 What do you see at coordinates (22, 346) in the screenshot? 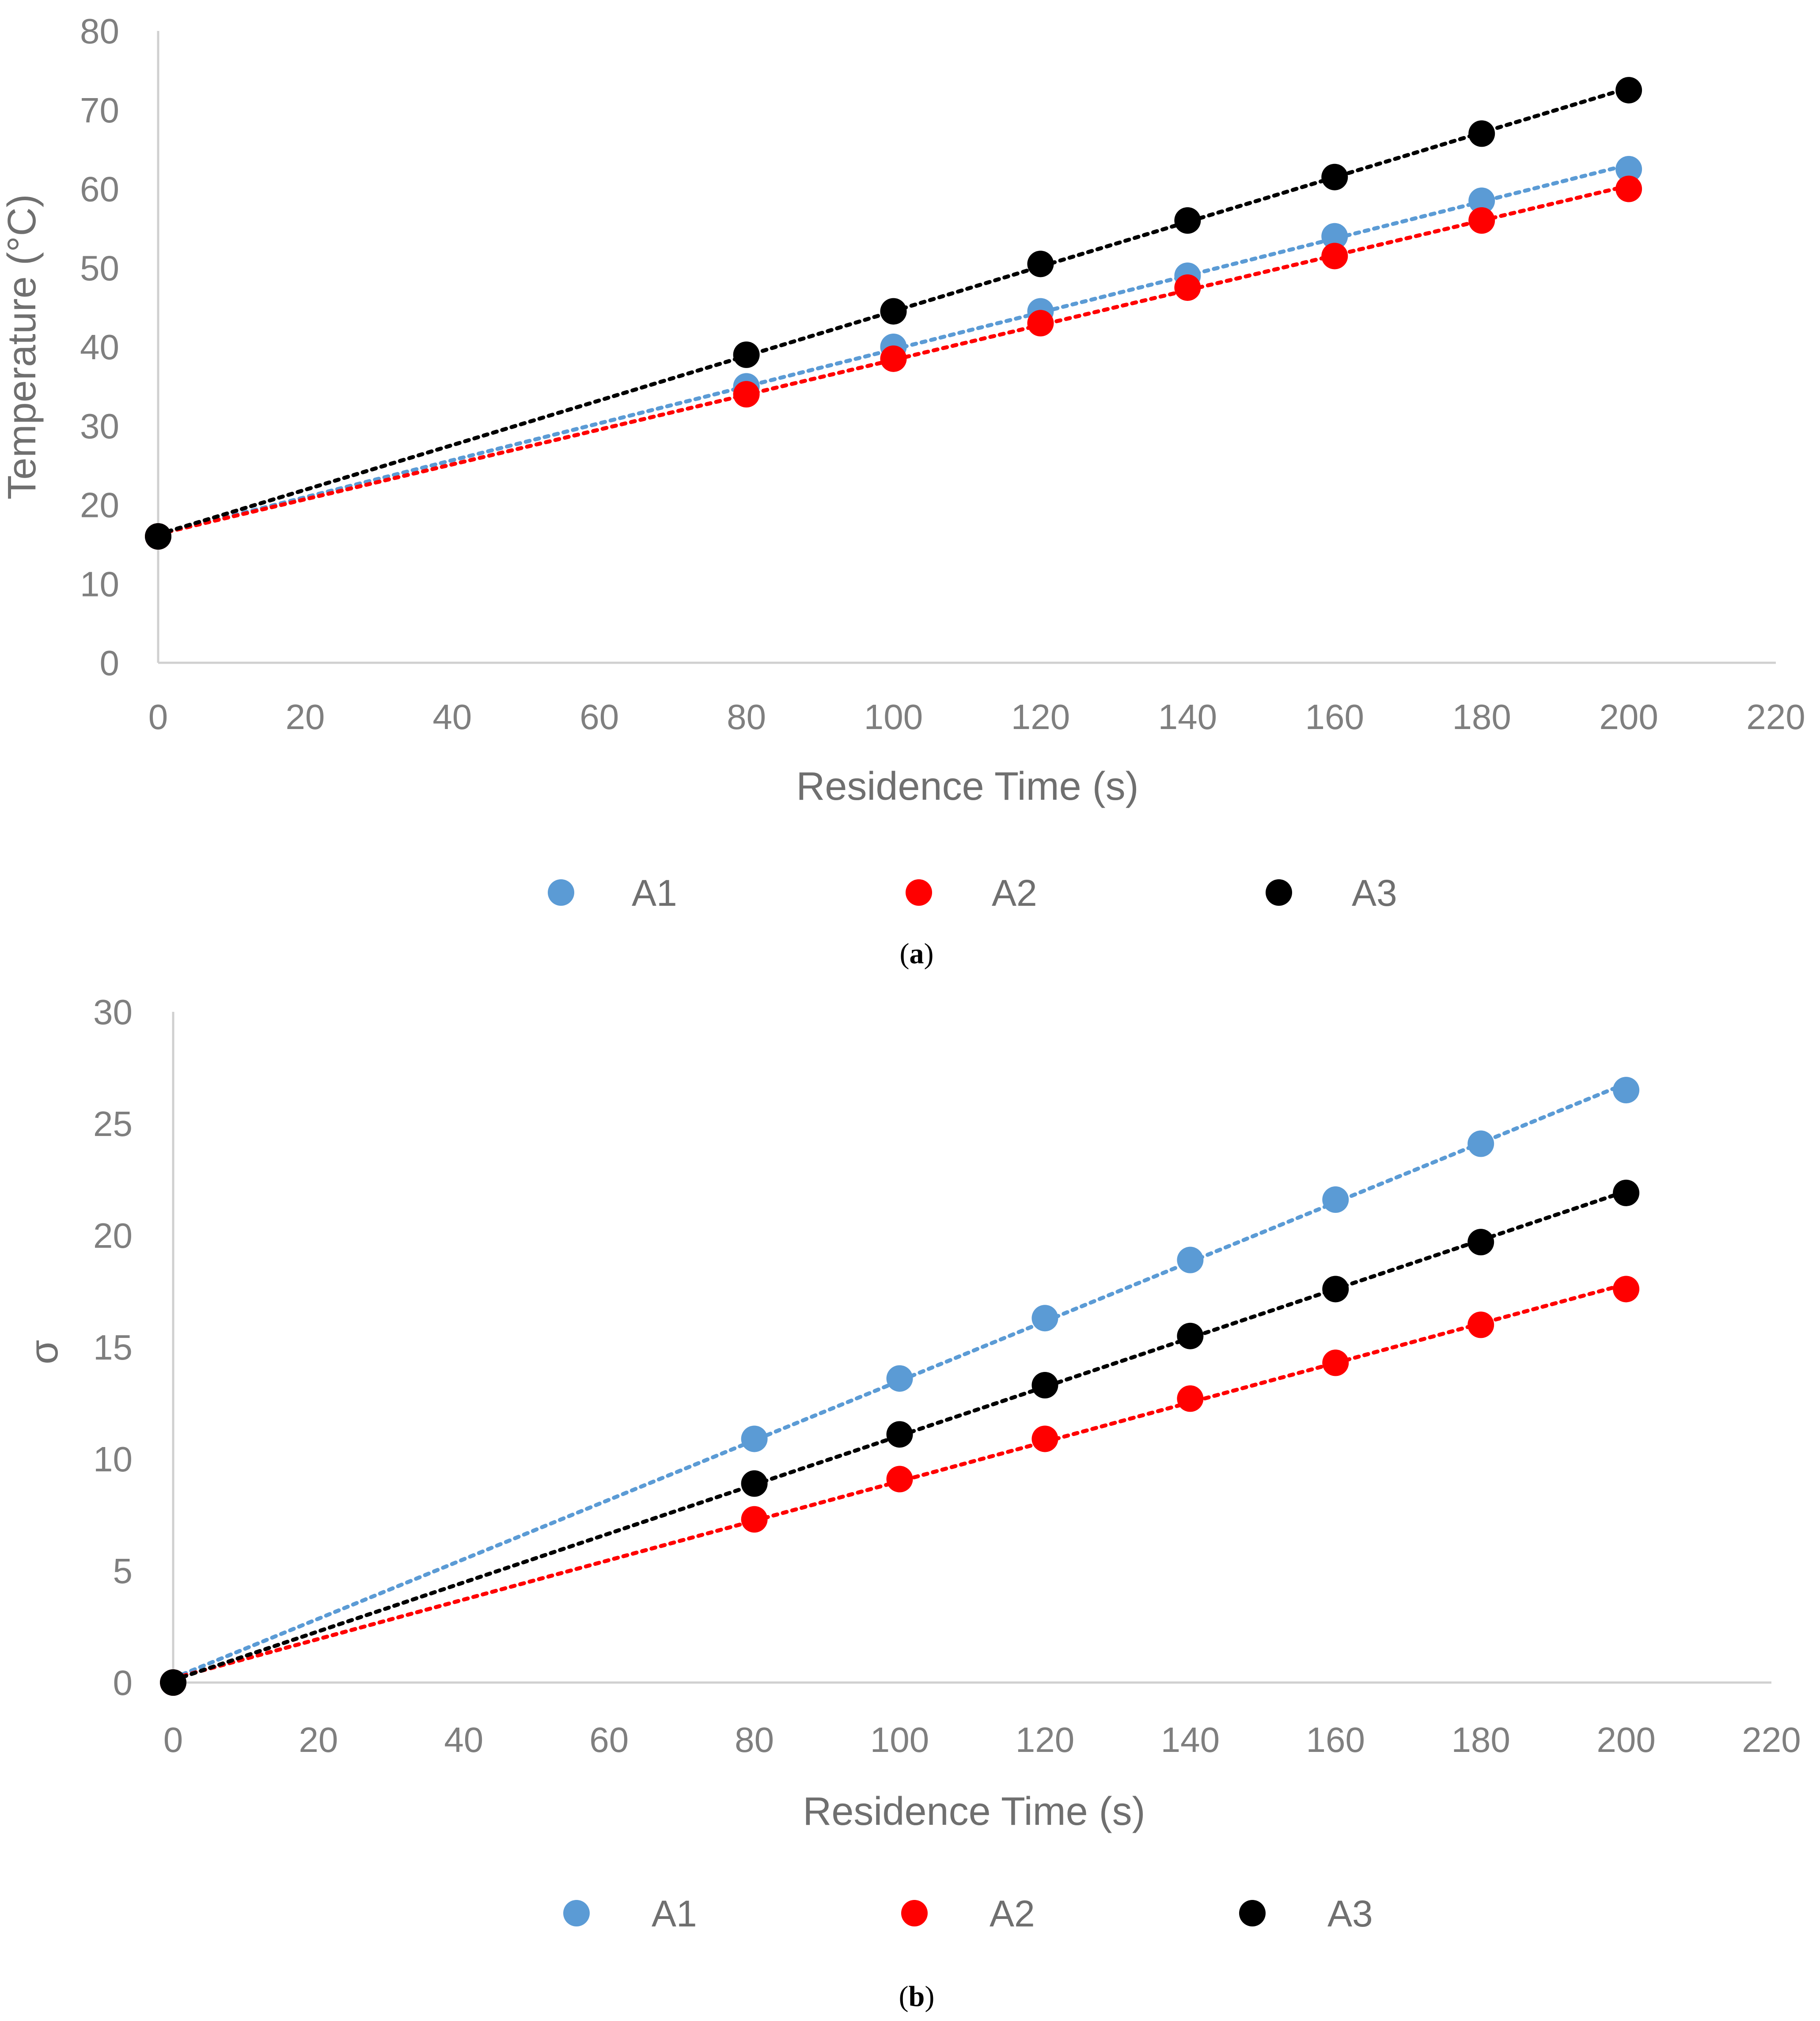
I see `chart-a-y-axis-title: Temperature (°C)` at bounding box center [22, 346].